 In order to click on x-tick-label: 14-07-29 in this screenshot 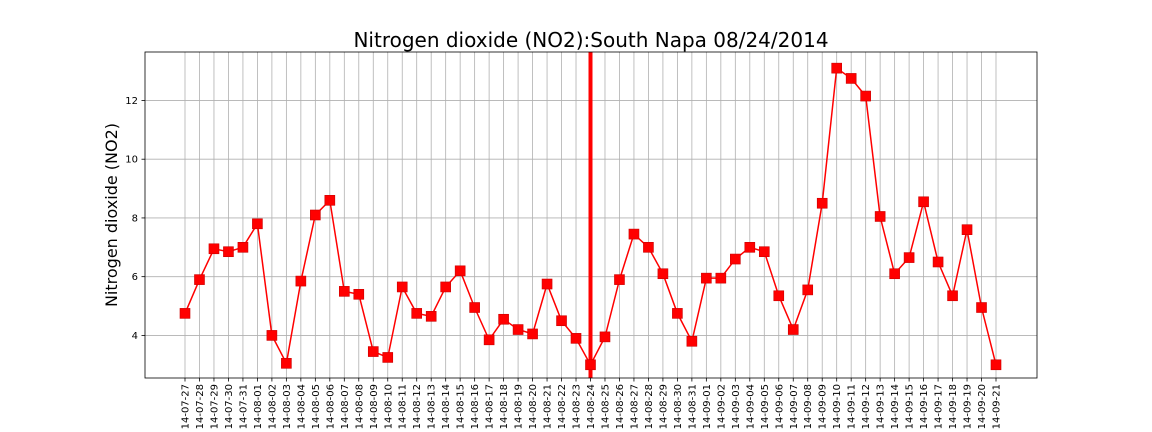, I will do `click(214, 406)`.